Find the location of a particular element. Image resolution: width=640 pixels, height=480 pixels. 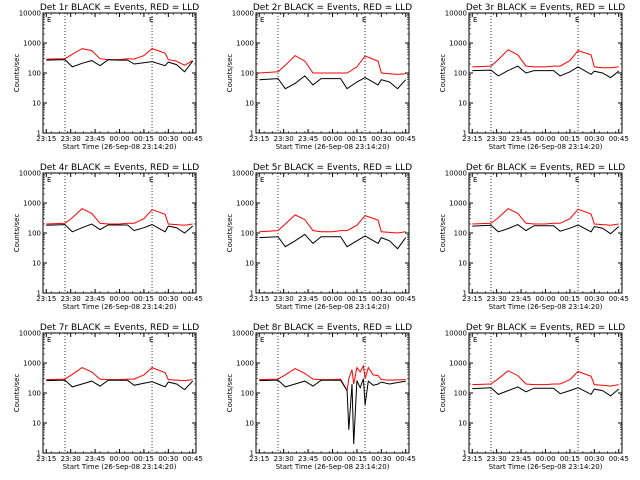

panel-title: Det 3r BLACK = Events, RED = LLD is located at coordinates (545, 8).